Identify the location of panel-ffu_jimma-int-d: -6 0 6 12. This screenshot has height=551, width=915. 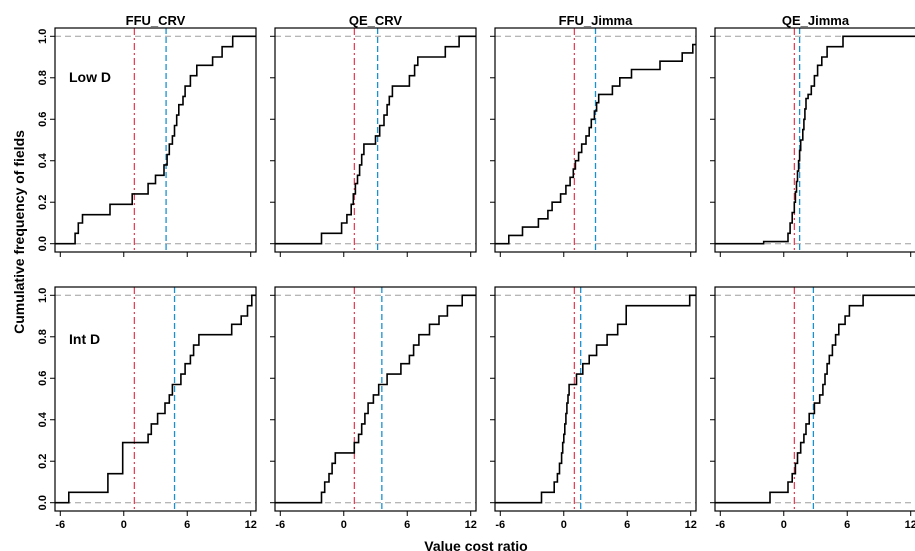
(593, 408).